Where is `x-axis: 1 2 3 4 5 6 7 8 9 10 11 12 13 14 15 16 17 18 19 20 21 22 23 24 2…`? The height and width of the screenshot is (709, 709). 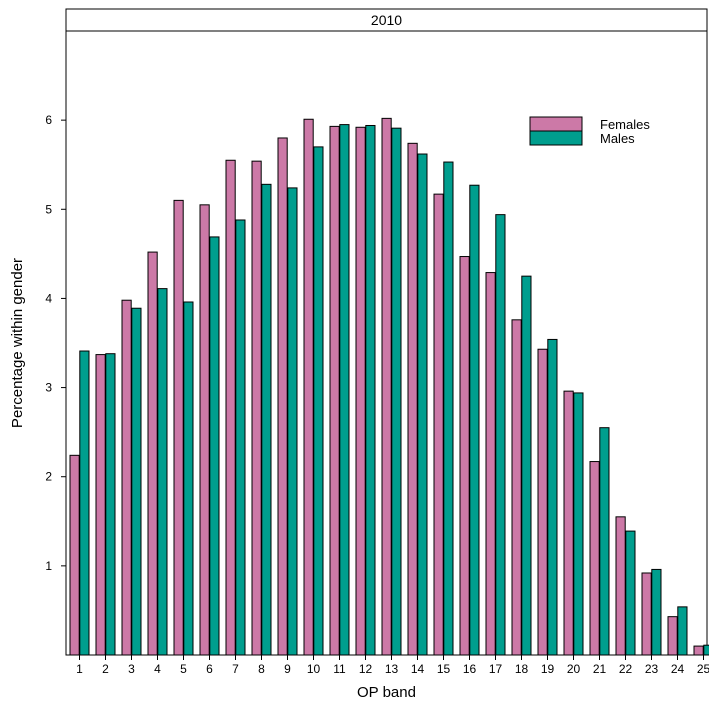
x-axis: 1 2 3 4 5 6 7 8 9 10 11 12 13 14 15 16 17 18 19 20 21 22 23 24 2… is located at coordinates (392, 665).